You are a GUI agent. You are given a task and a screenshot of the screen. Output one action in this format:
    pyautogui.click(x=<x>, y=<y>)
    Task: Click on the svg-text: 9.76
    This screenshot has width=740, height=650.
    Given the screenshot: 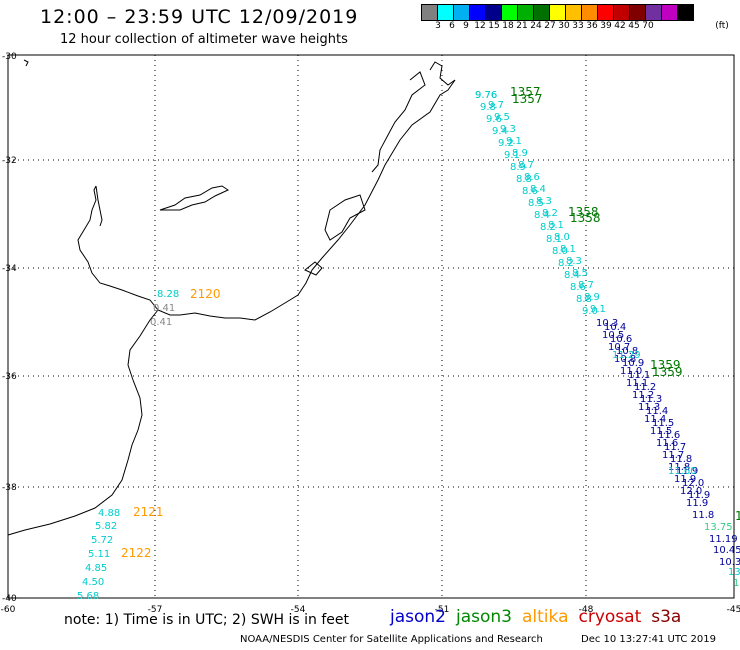 What is the action you would take?
    pyautogui.click(x=486, y=95)
    